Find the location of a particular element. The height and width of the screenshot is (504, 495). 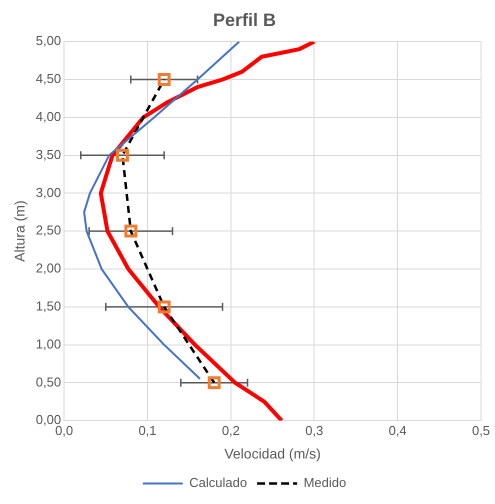

y-tick-label: 3,50 is located at coordinates (49, 154).